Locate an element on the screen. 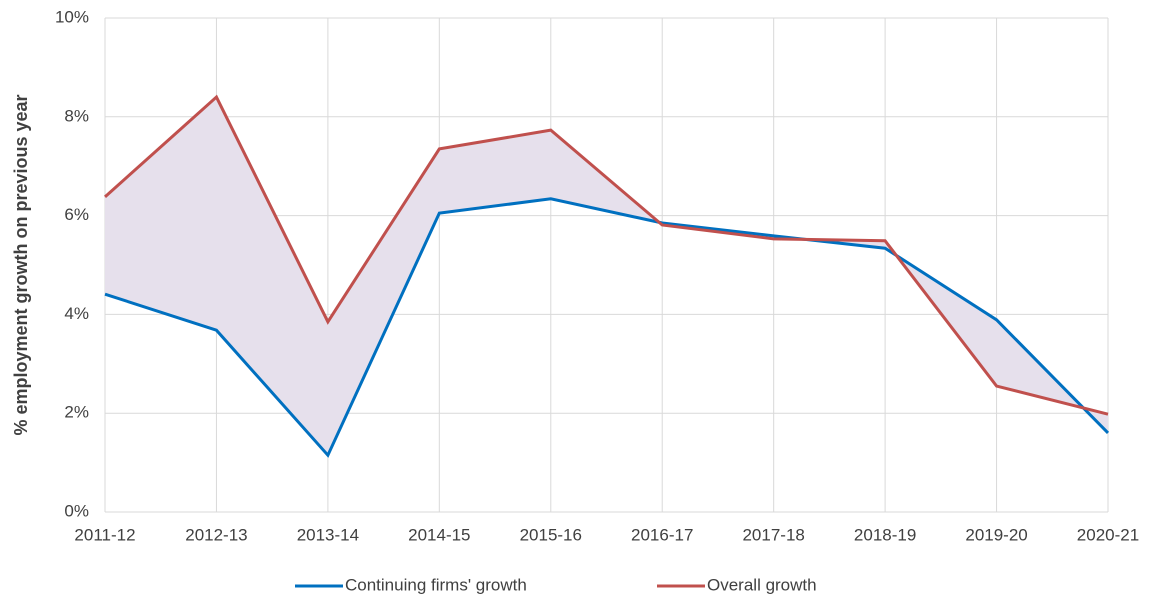 The image size is (1156, 606). x-tick-label: 2018-19 is located at coordinates (885, 534).